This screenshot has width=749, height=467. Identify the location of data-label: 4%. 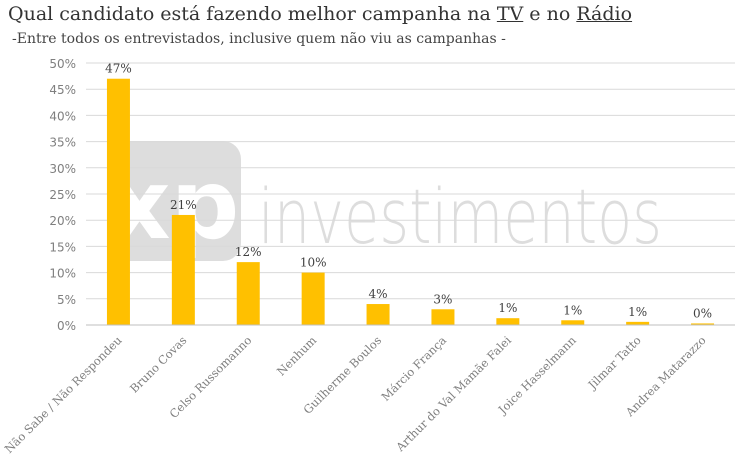
(378, 294).